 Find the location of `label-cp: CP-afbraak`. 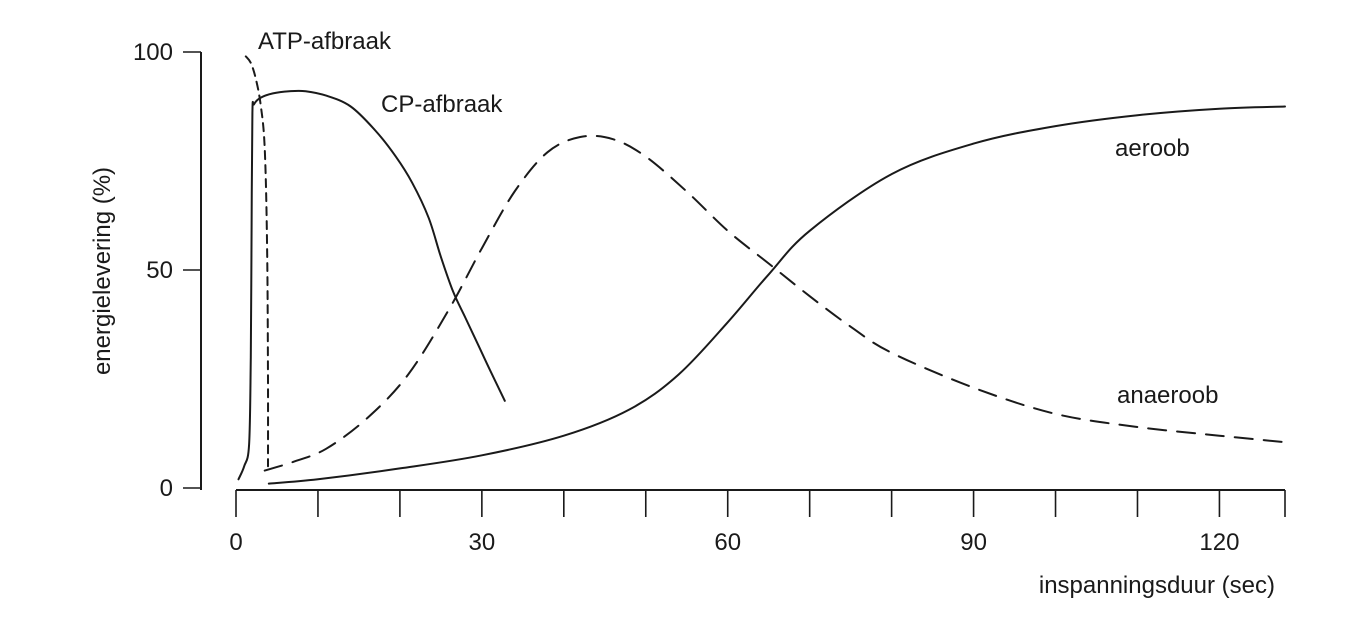

label-cp: CP-afbraak is located at coordinates (442, 104).